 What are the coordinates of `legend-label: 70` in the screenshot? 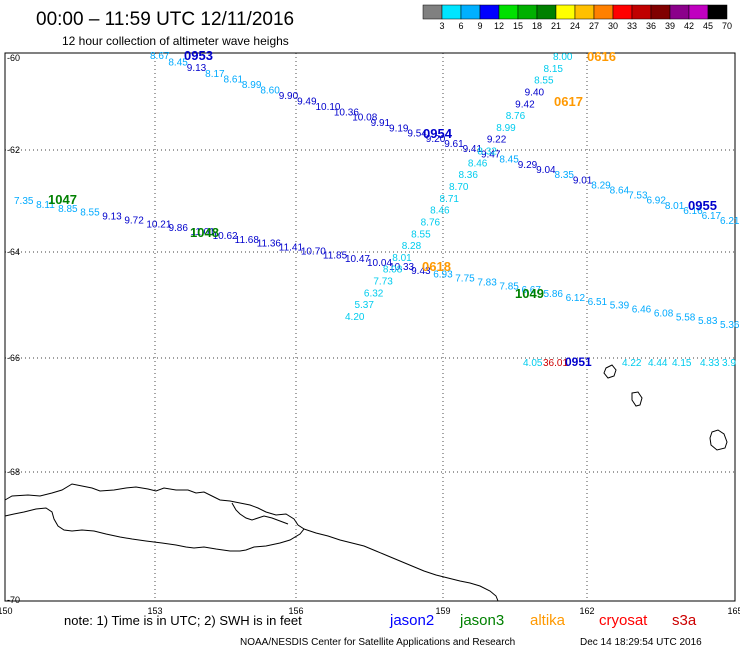 It's located at (727, 26).